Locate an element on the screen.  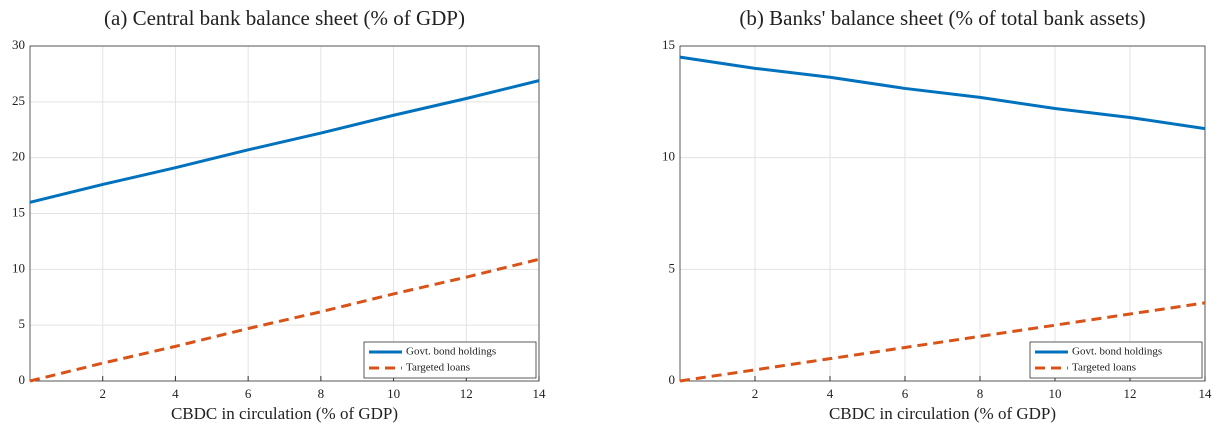
y-tick-label: 20 is located at coordinates (18, 156).